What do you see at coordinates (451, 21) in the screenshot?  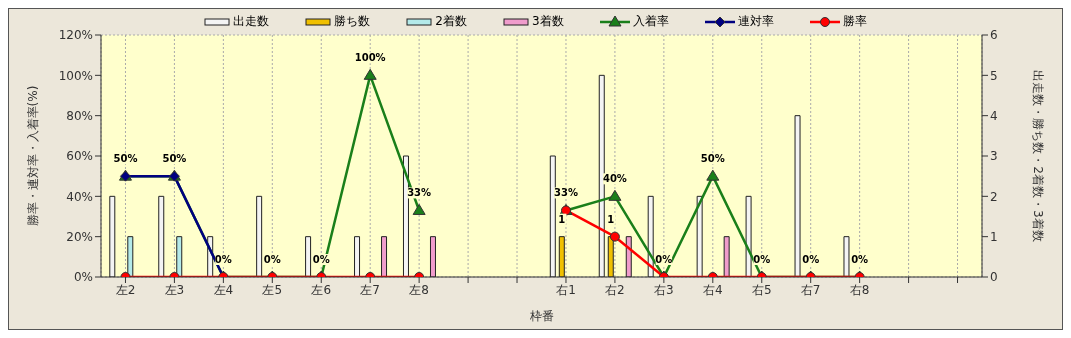 I see `legend-label: 2着数` at bounding box center [451, 21].